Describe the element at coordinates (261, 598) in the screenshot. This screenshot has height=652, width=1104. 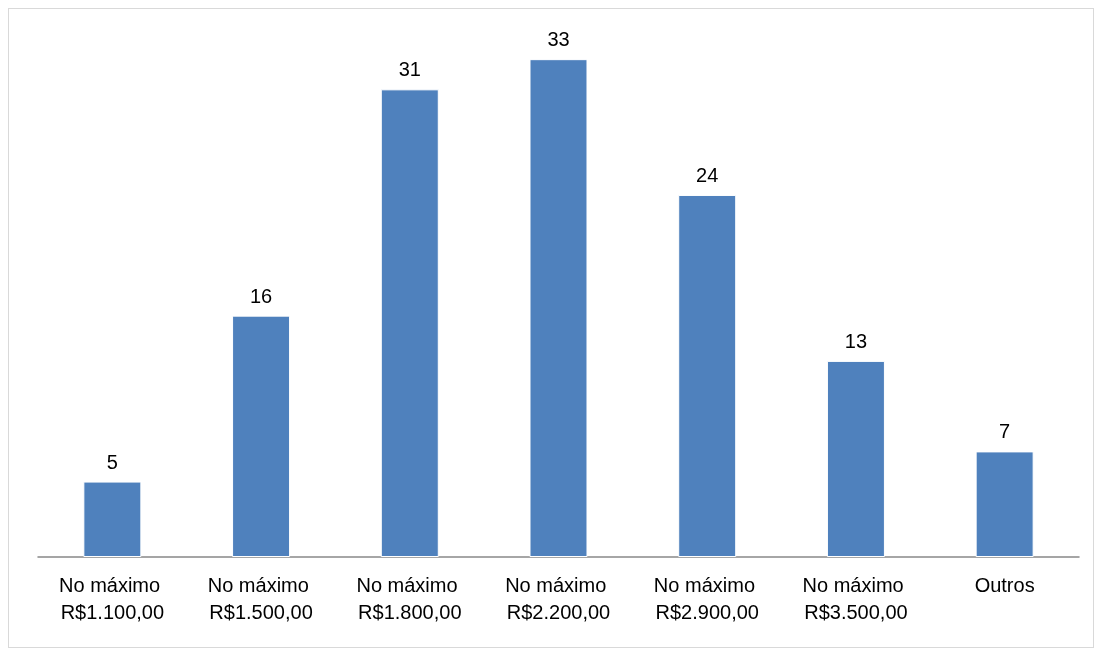
I see `x-tick-label: No máximo R$1.500,00` at that location.